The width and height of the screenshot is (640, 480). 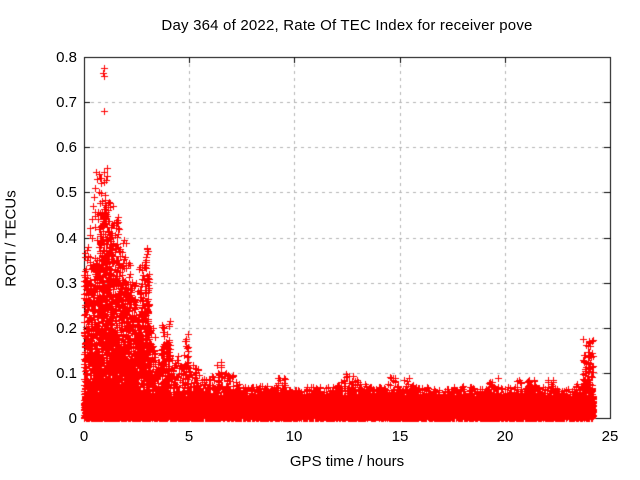 I want to click on y-tick-label: 0.5, so click(x=66, y=192).